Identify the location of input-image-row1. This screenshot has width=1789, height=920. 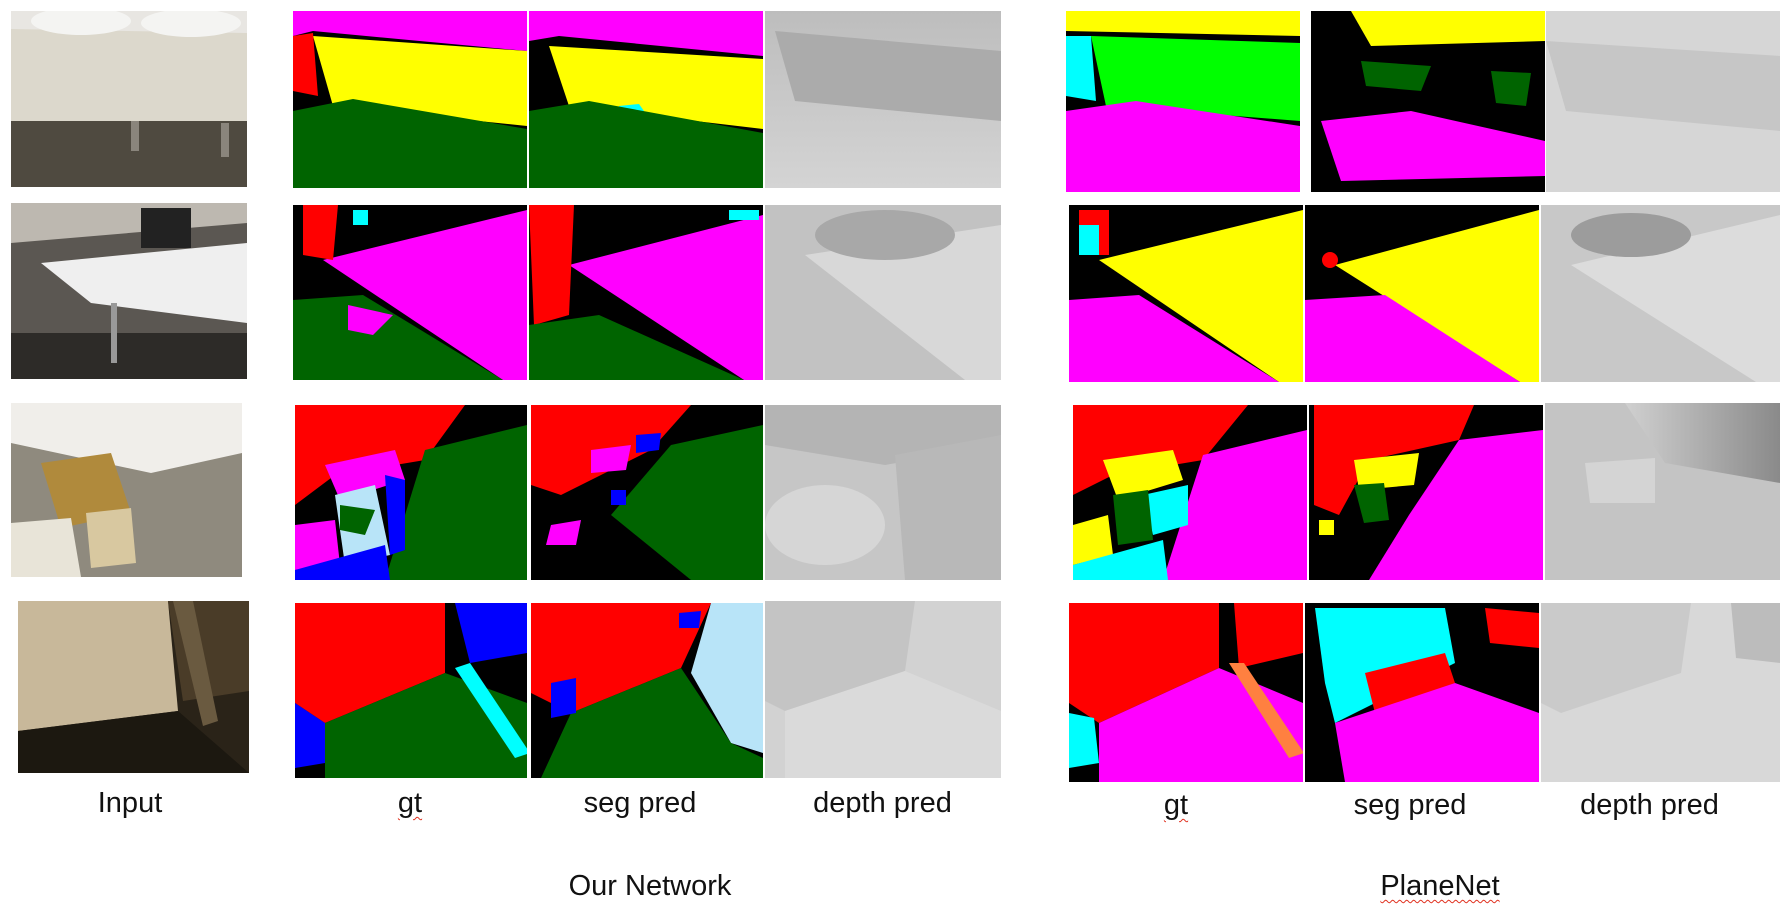
(129, 99).